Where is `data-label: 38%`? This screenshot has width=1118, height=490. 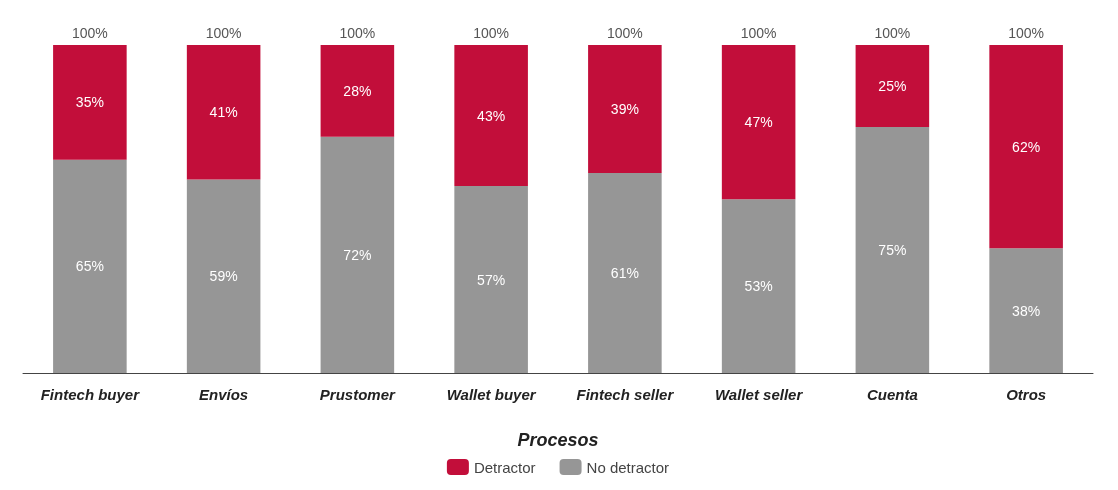
data-label: 38% is located at coordinates (1026, 310).